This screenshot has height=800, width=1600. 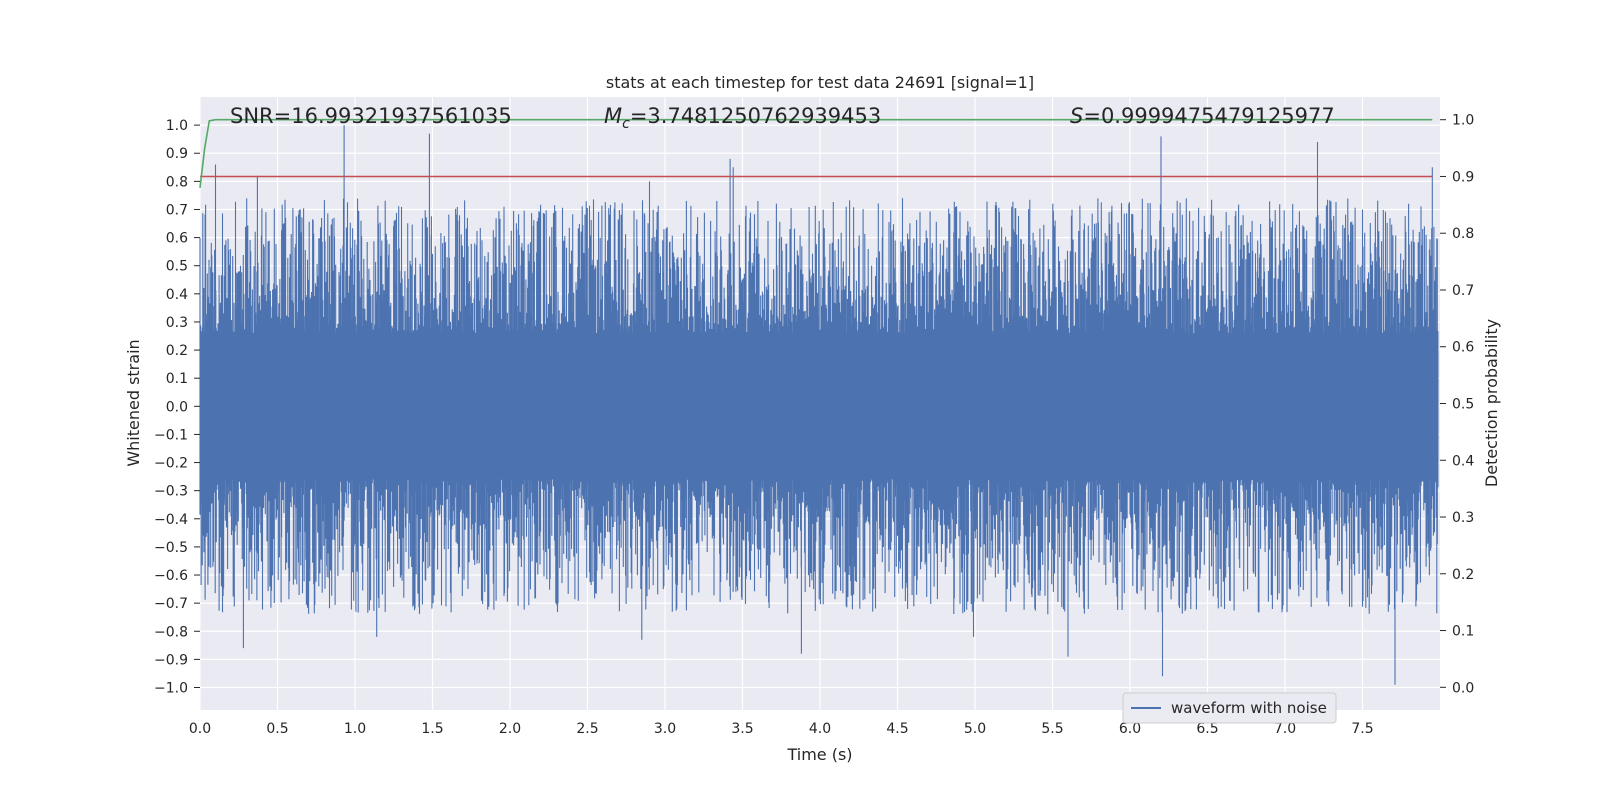 What do you see at coordinates (819, 754) in the screenshot?
I see `x-axis-label: Time (s)` at bounding box center [819, 754].